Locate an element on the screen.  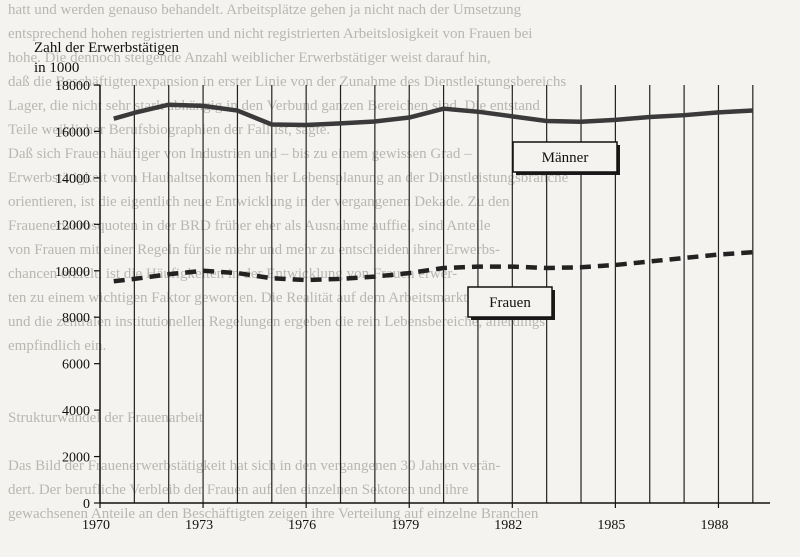
legend-label: Männer is located at coordinates (565, 158).